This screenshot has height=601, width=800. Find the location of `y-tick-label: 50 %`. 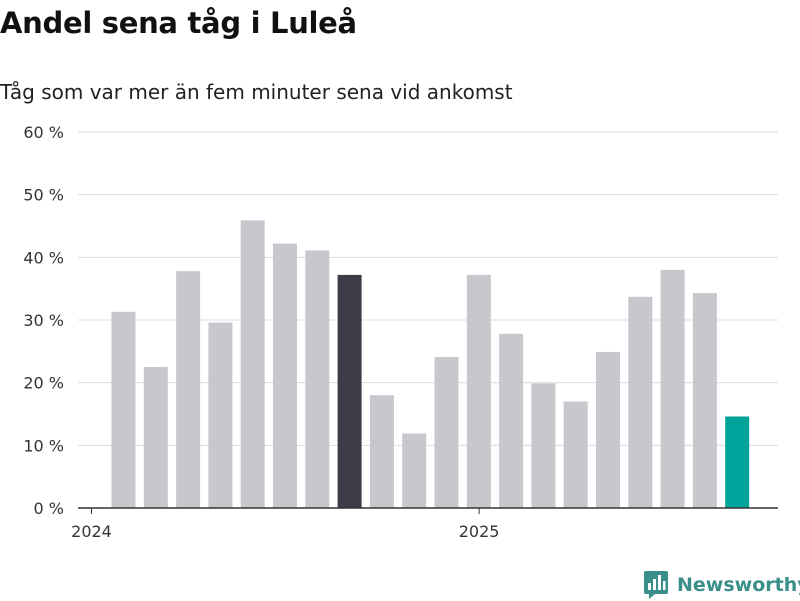

y-tick-label: 50 % is located at coordinates (43, 195).